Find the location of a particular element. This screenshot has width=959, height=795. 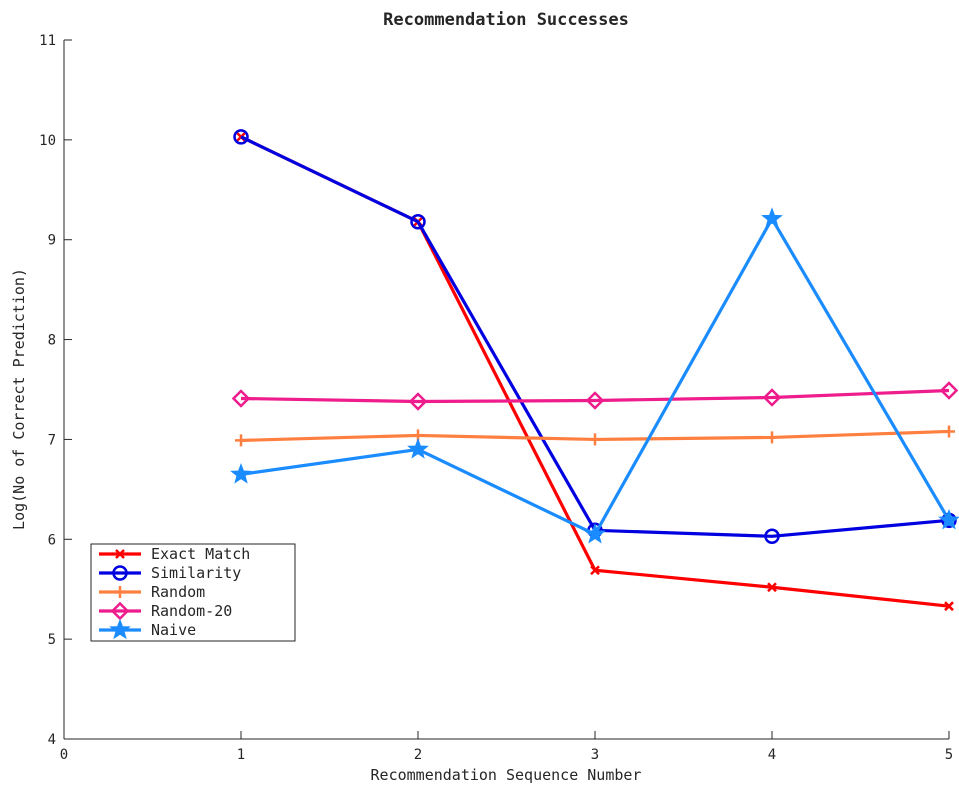

x-tick-label: 0 is located at coordinates (64, 755).